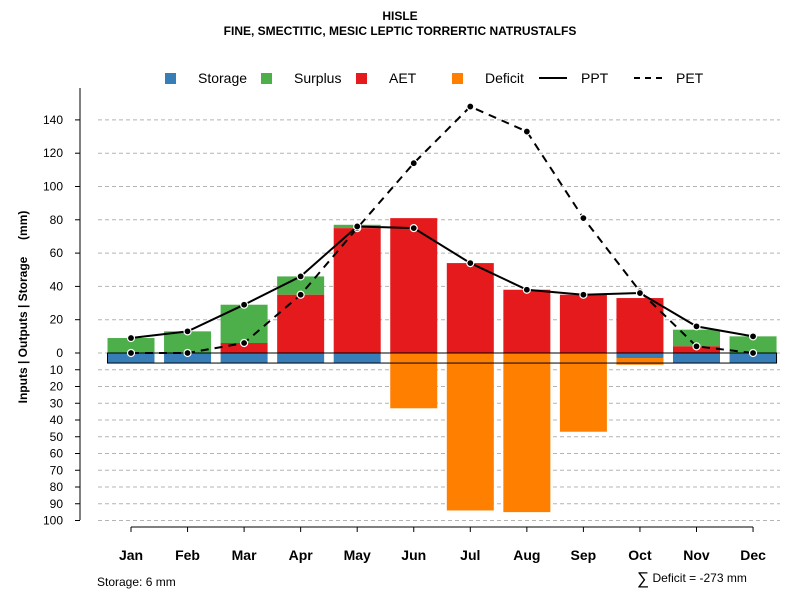  I want to click on storage-outline, so click(442, 358).